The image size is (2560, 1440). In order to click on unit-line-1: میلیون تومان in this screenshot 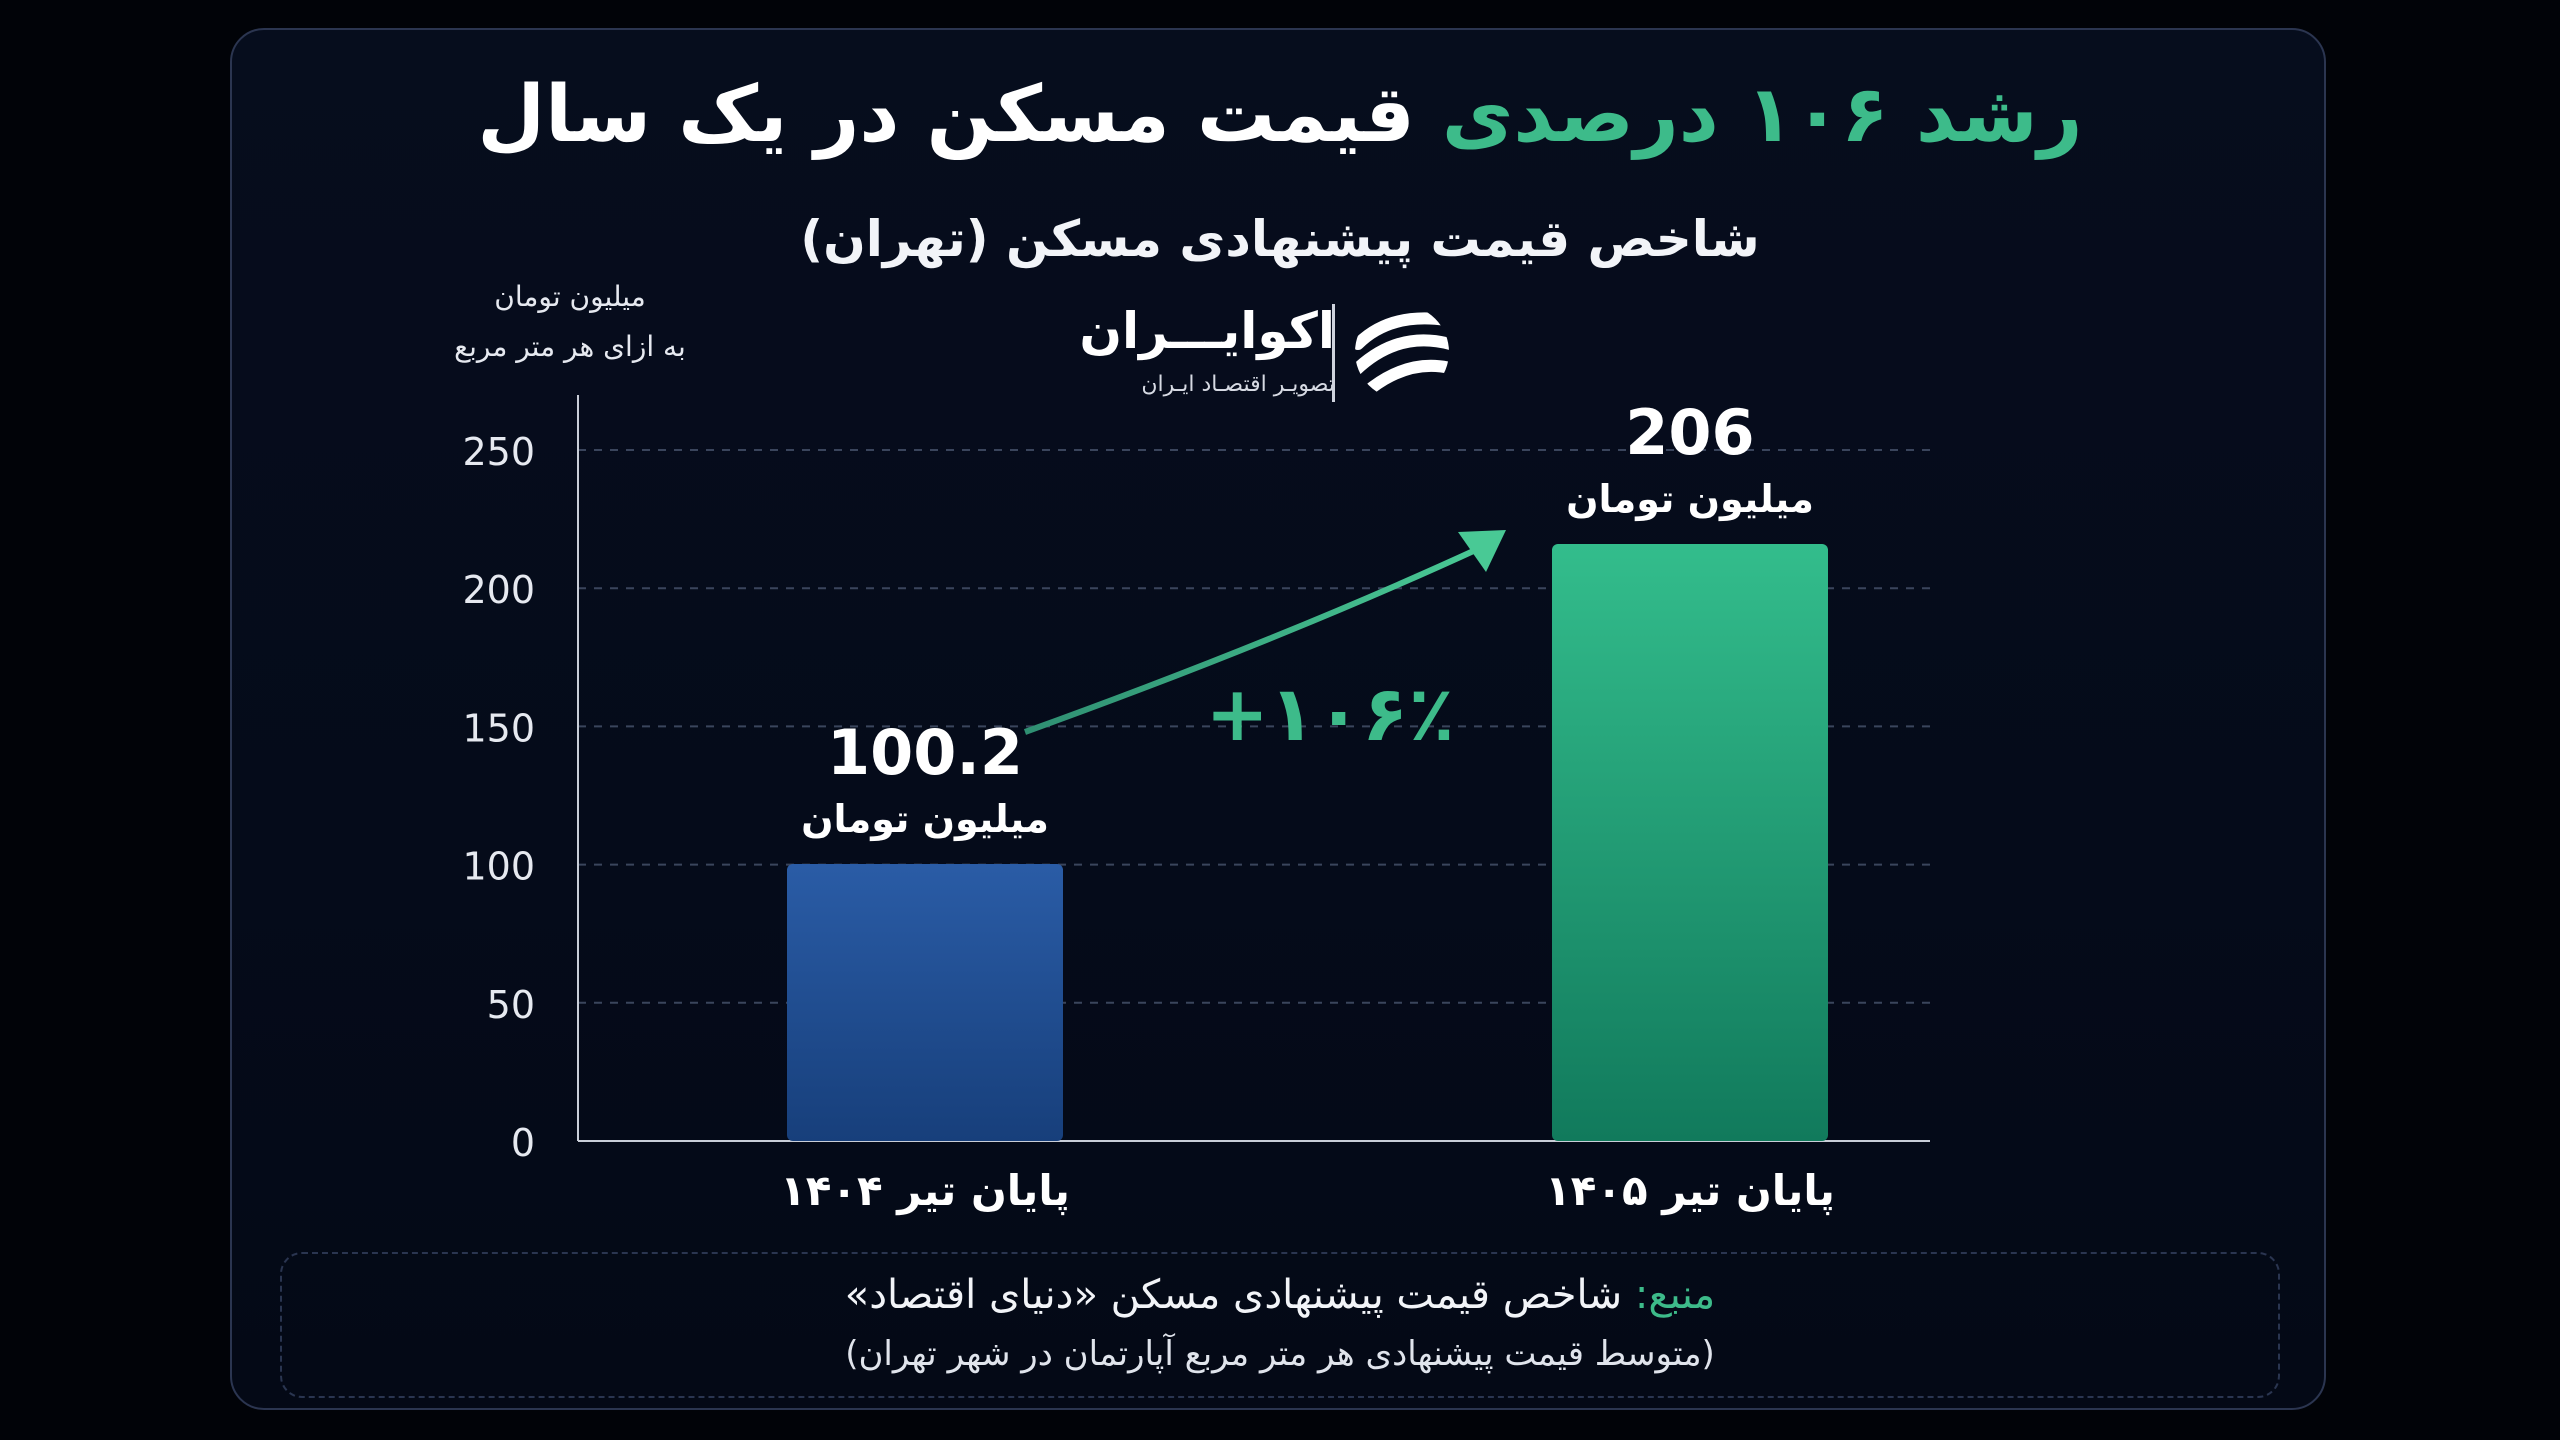, I will do `click(570, 296)`.